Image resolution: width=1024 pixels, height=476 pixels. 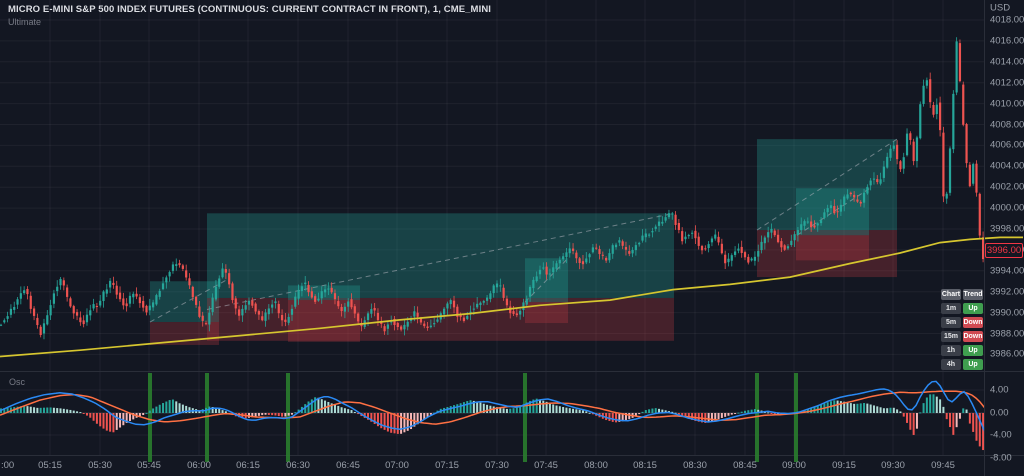 What do you see at coordinates (298, 465) in the screenshot?
I see `time-axis-label: 06:30` at bounding box center [298, 465].